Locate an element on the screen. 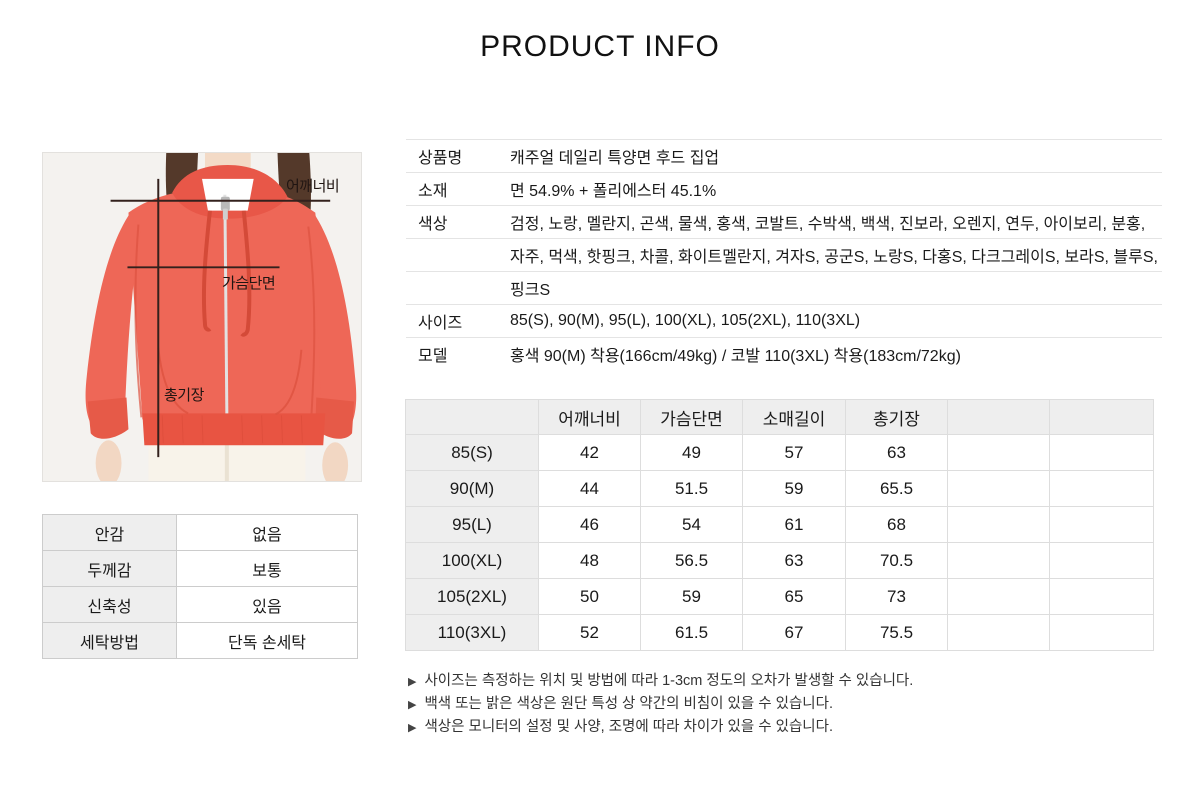  measure-label-total-length: 총기장 is located at coordinates (184, 395).